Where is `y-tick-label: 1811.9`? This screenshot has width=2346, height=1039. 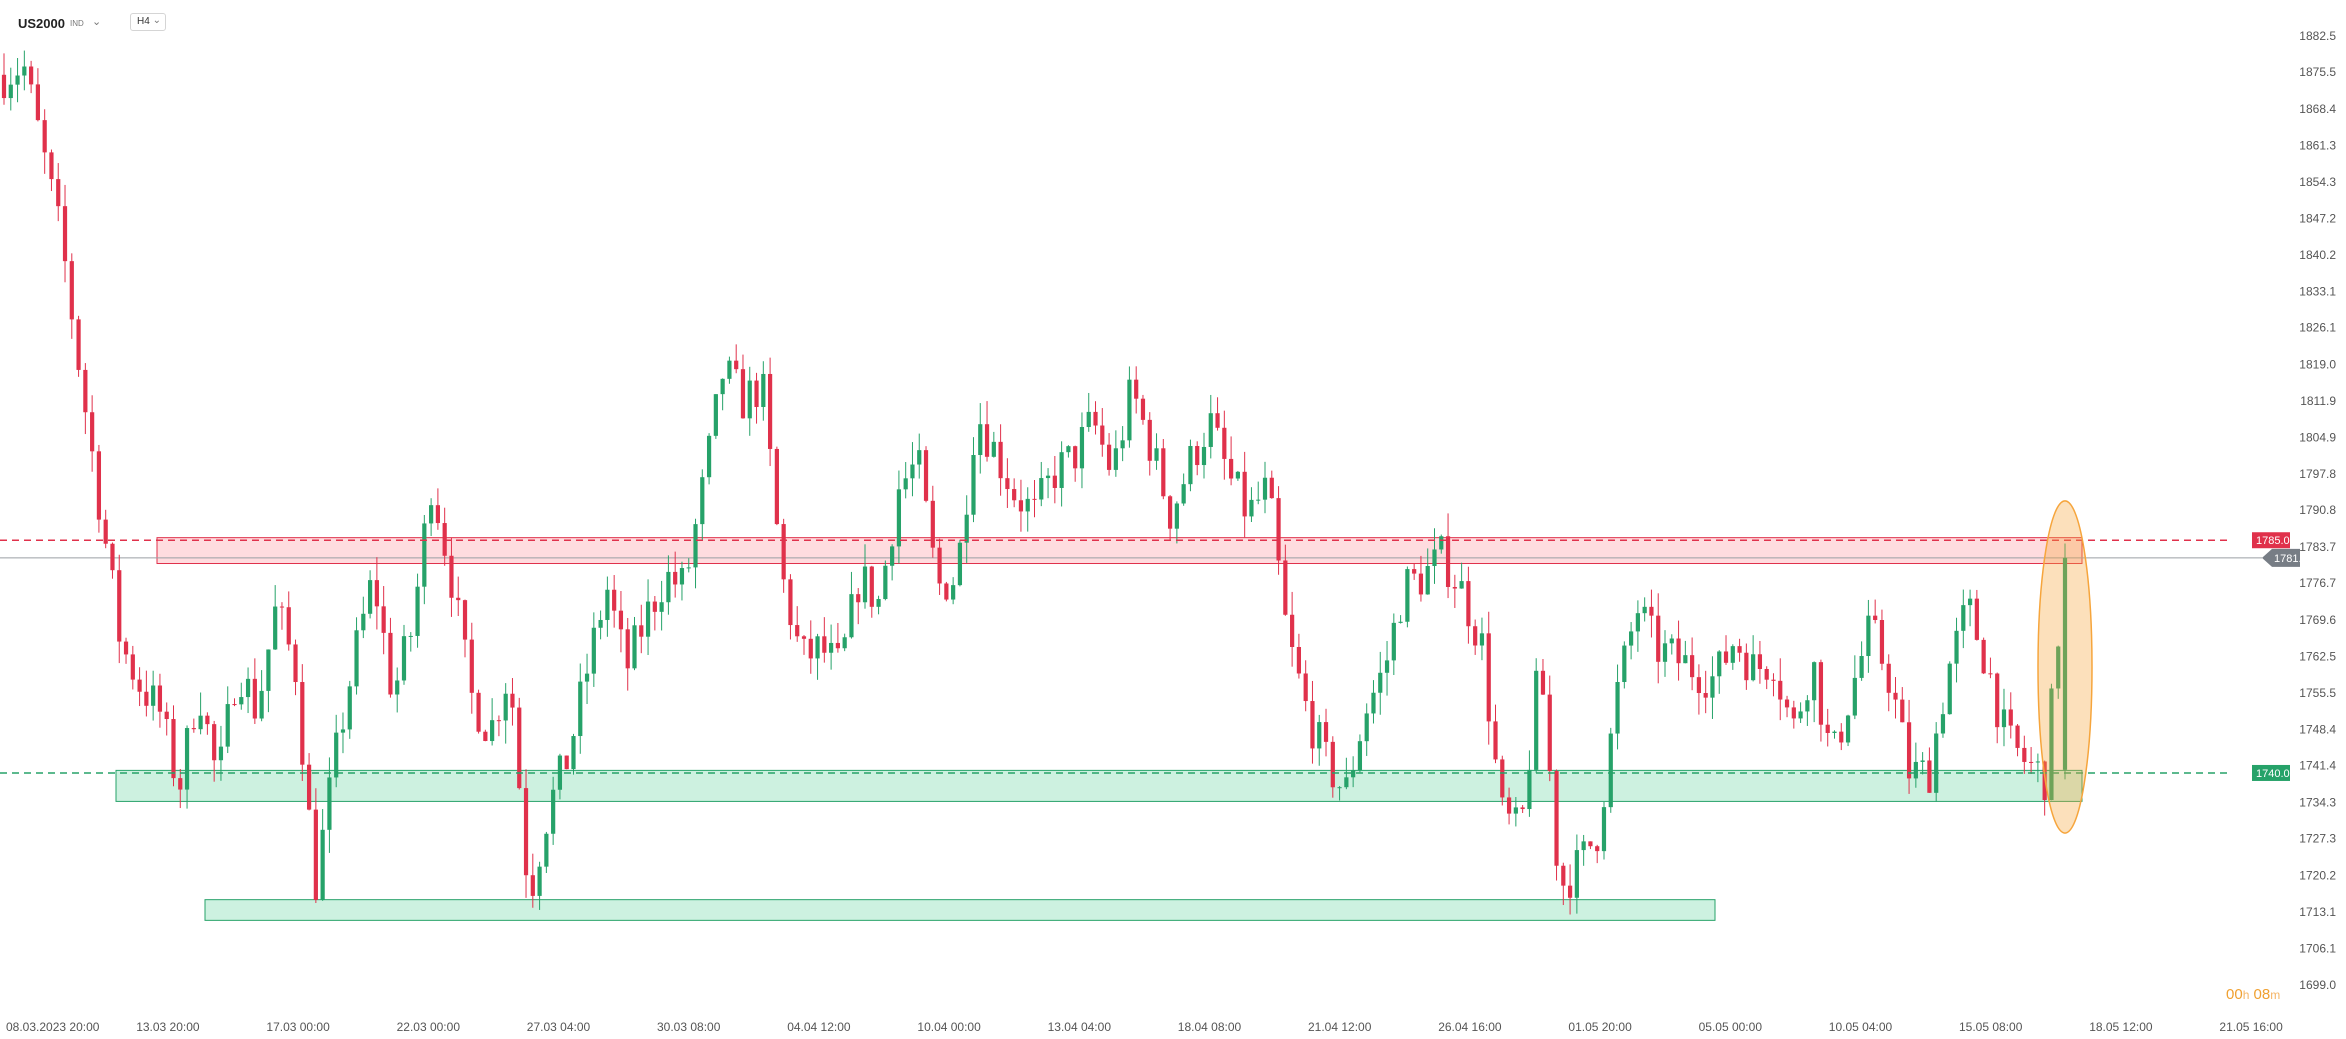 y-tick-label: 1811.9 is located at coordinates (2318, 401).